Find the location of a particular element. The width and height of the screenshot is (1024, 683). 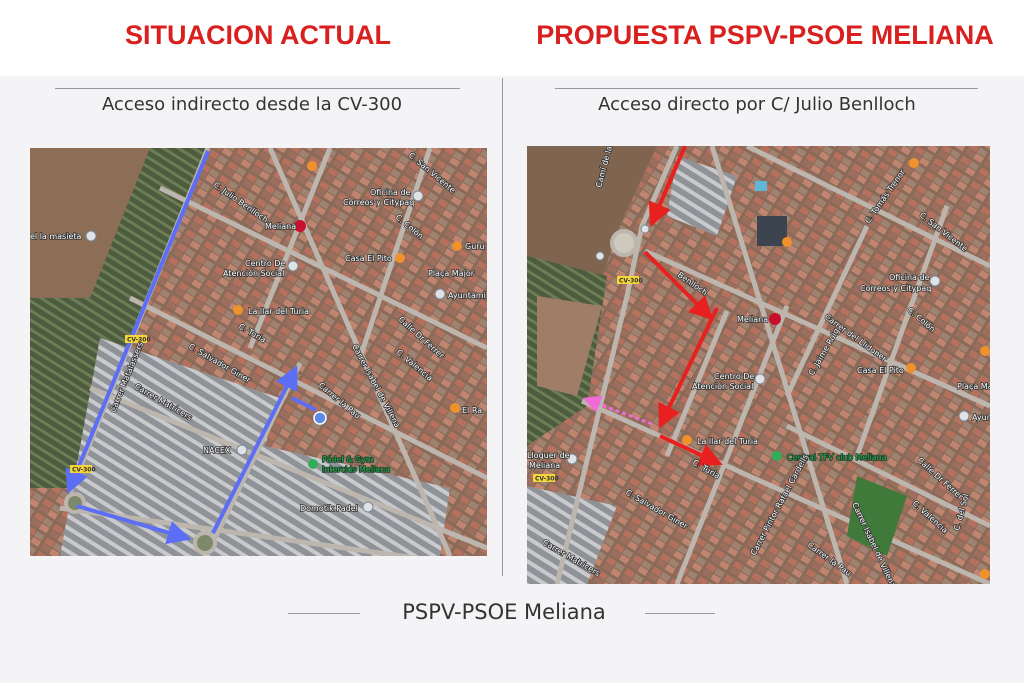

map-label: Guru is located at coordinates (475, 246).